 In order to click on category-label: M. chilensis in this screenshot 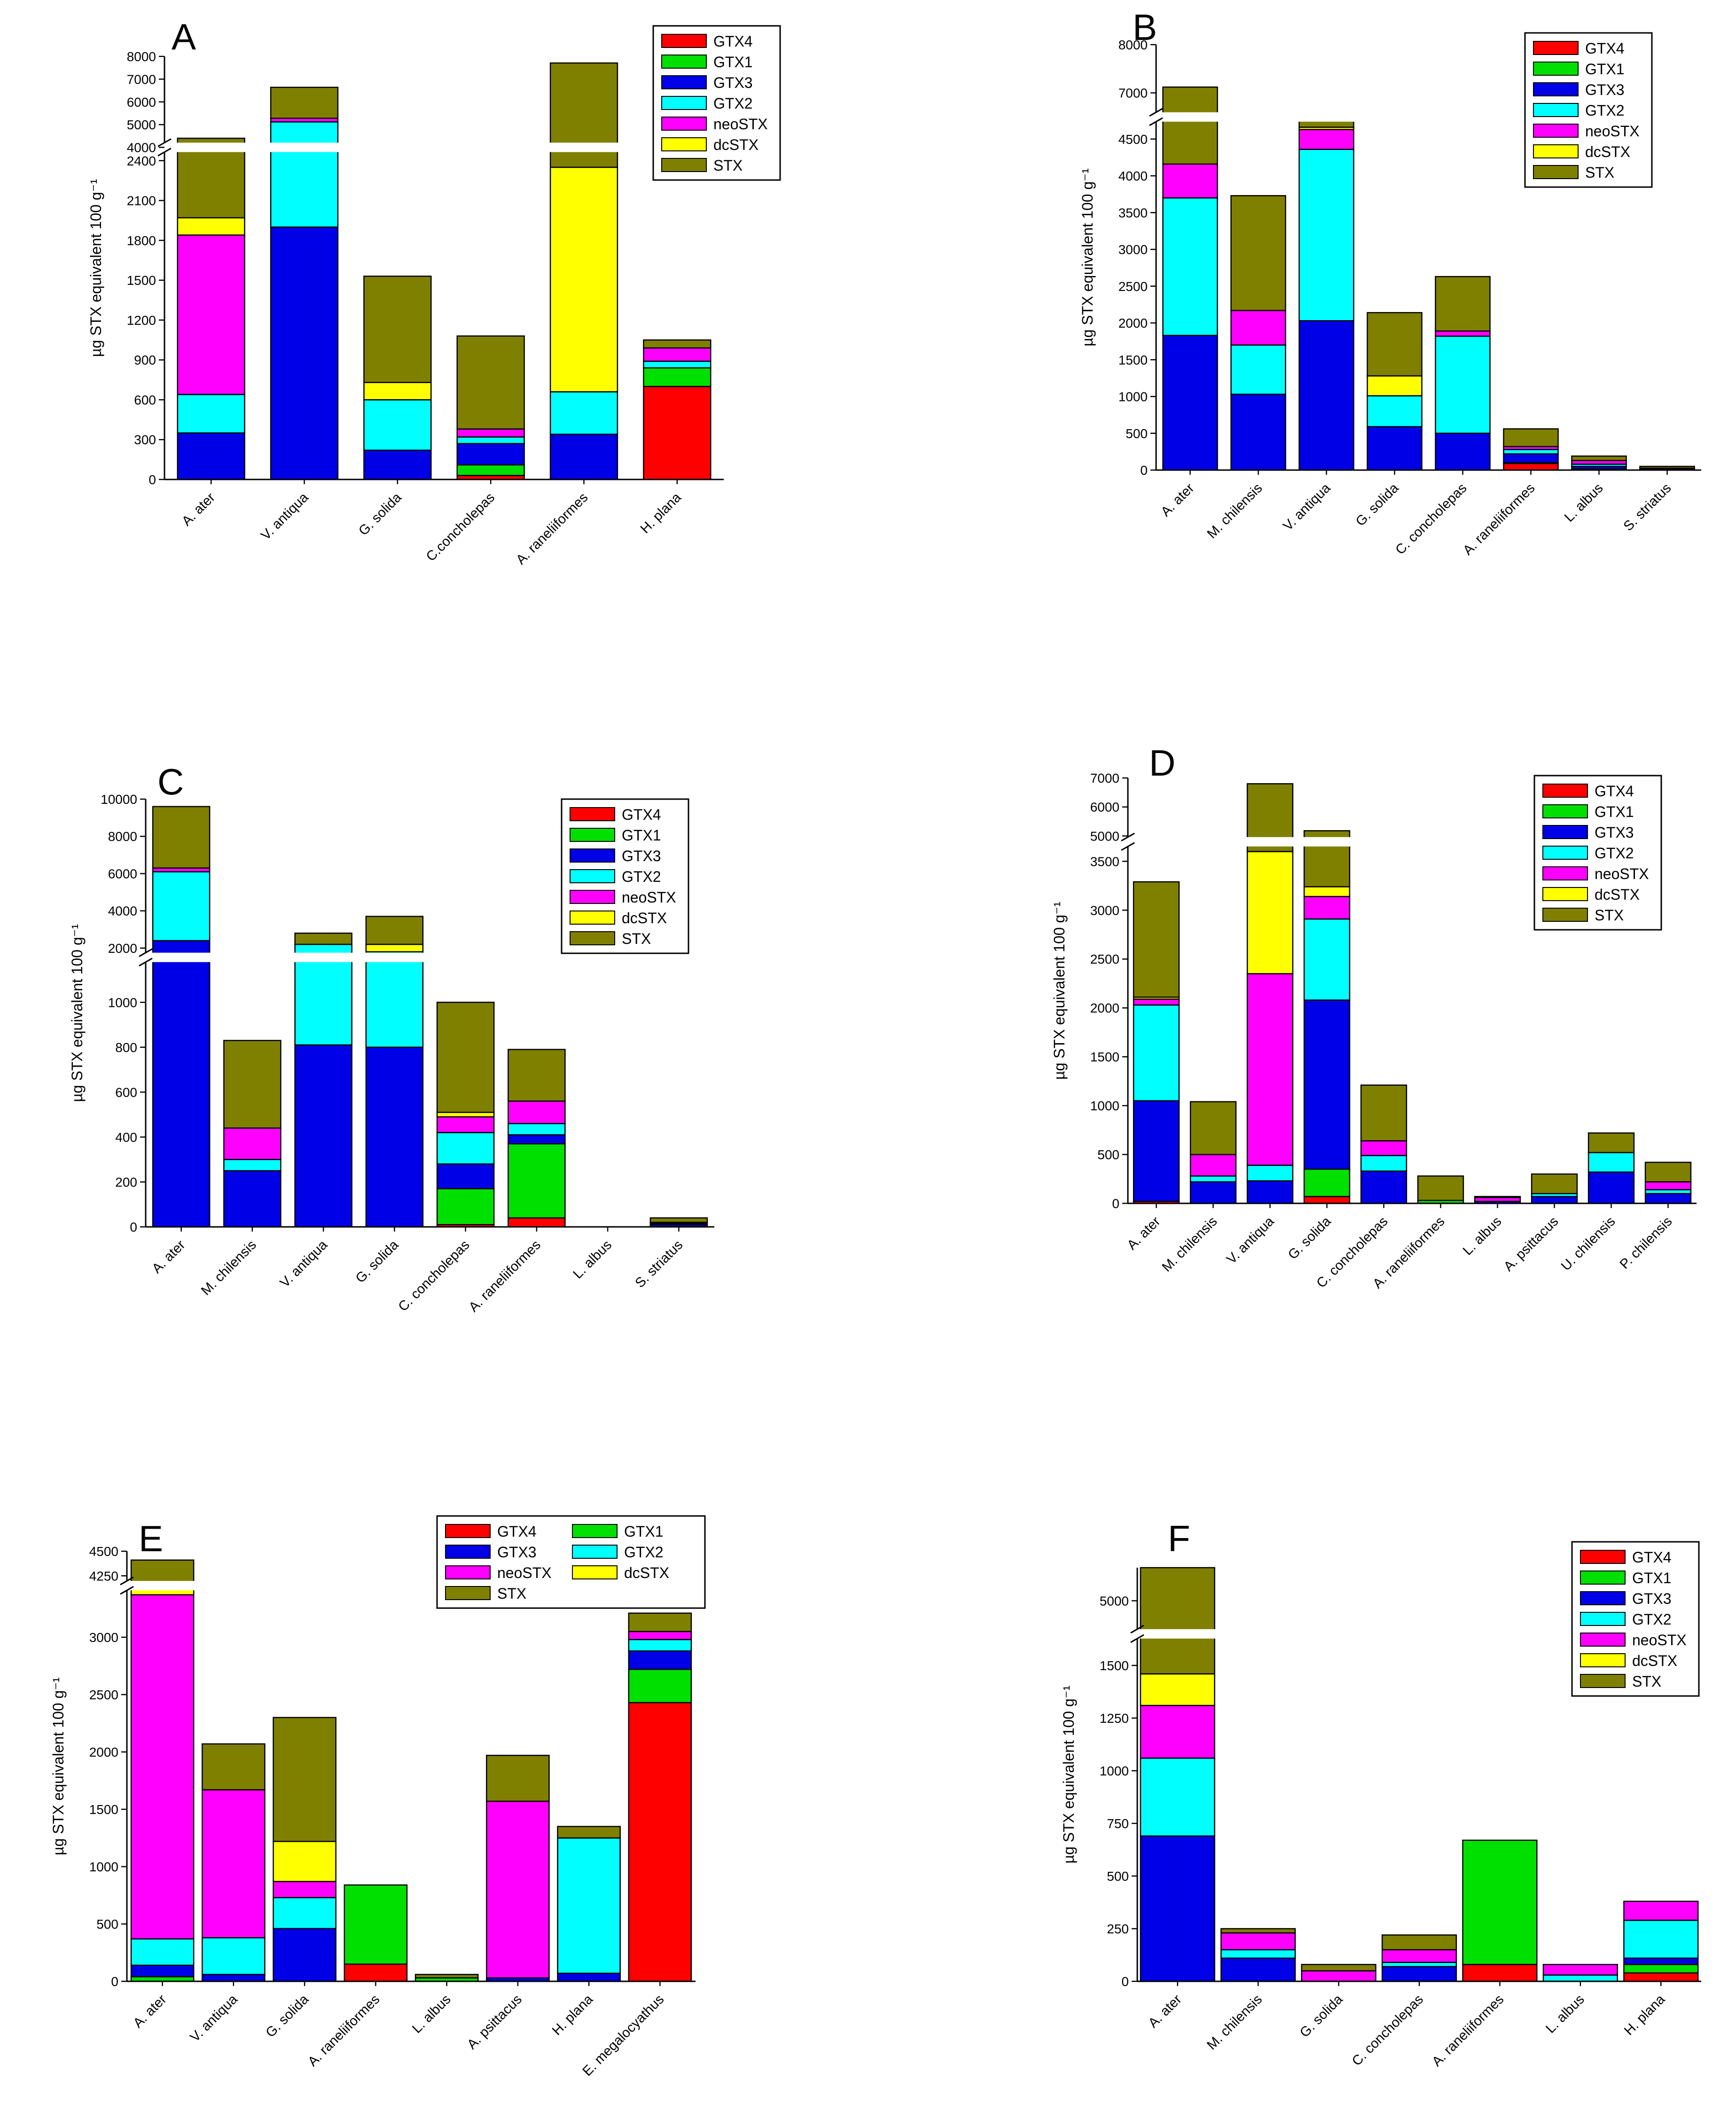, I will do `click(228, 1267)`.